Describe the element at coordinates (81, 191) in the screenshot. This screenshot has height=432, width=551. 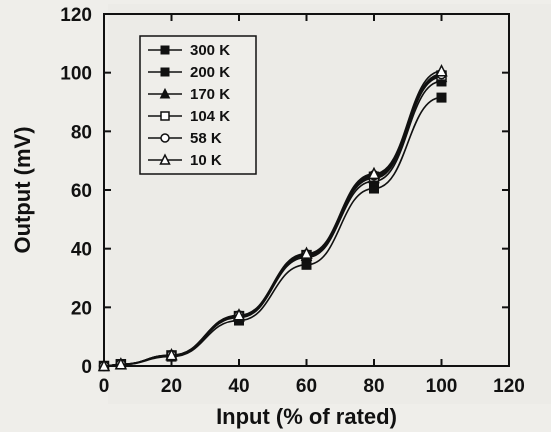
I see `y-tick-label: 60` at that location.